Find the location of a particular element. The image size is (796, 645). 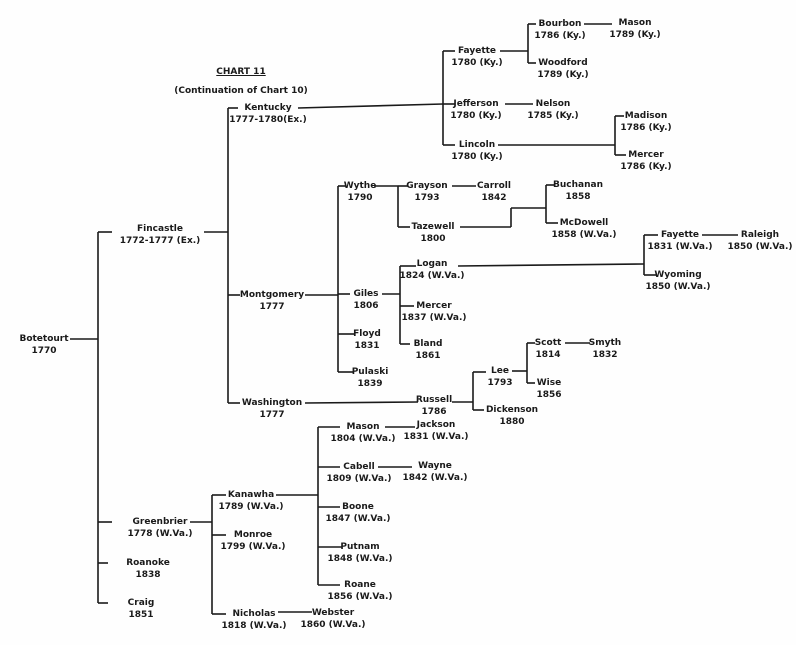

county-node-logan: Logan 1824 (W.Va.) is located at coordinates (432, 270).